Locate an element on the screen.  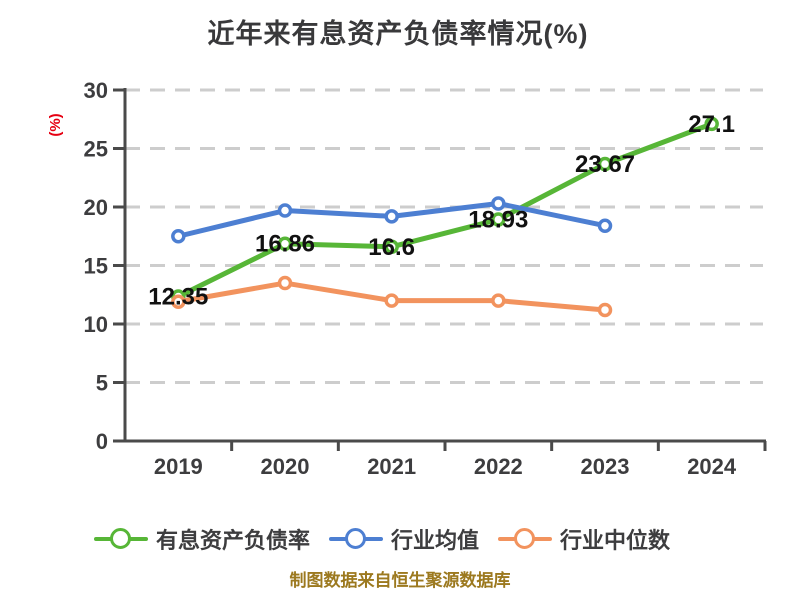
data-label: 27.1 is located at coordinates (711, 124).